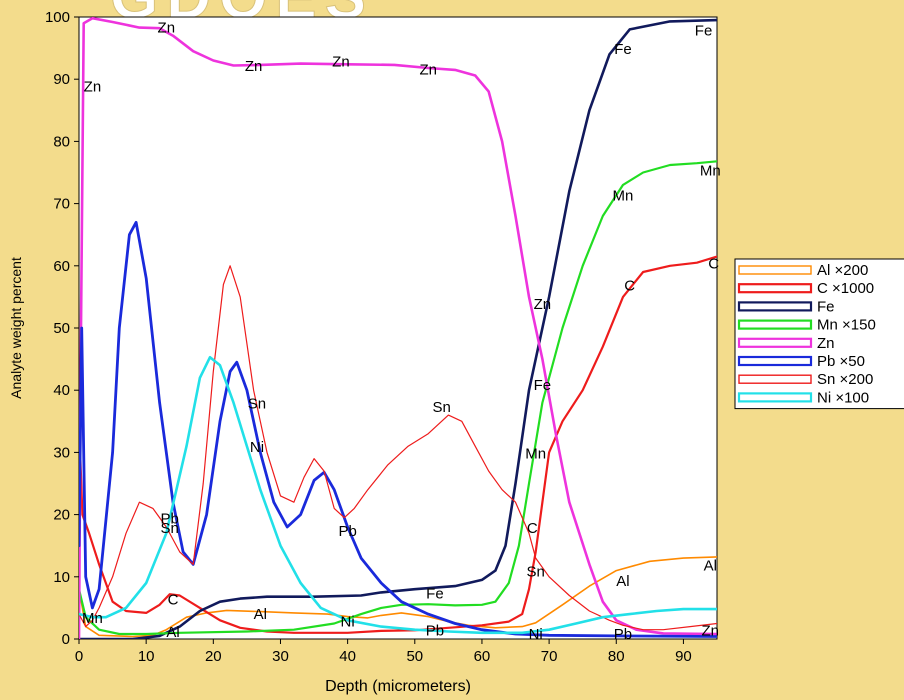 The image size is (904, 700). Describe the element at coordinates (826, 306) in the screenshot. I see `legend-label: Fe` at that location.